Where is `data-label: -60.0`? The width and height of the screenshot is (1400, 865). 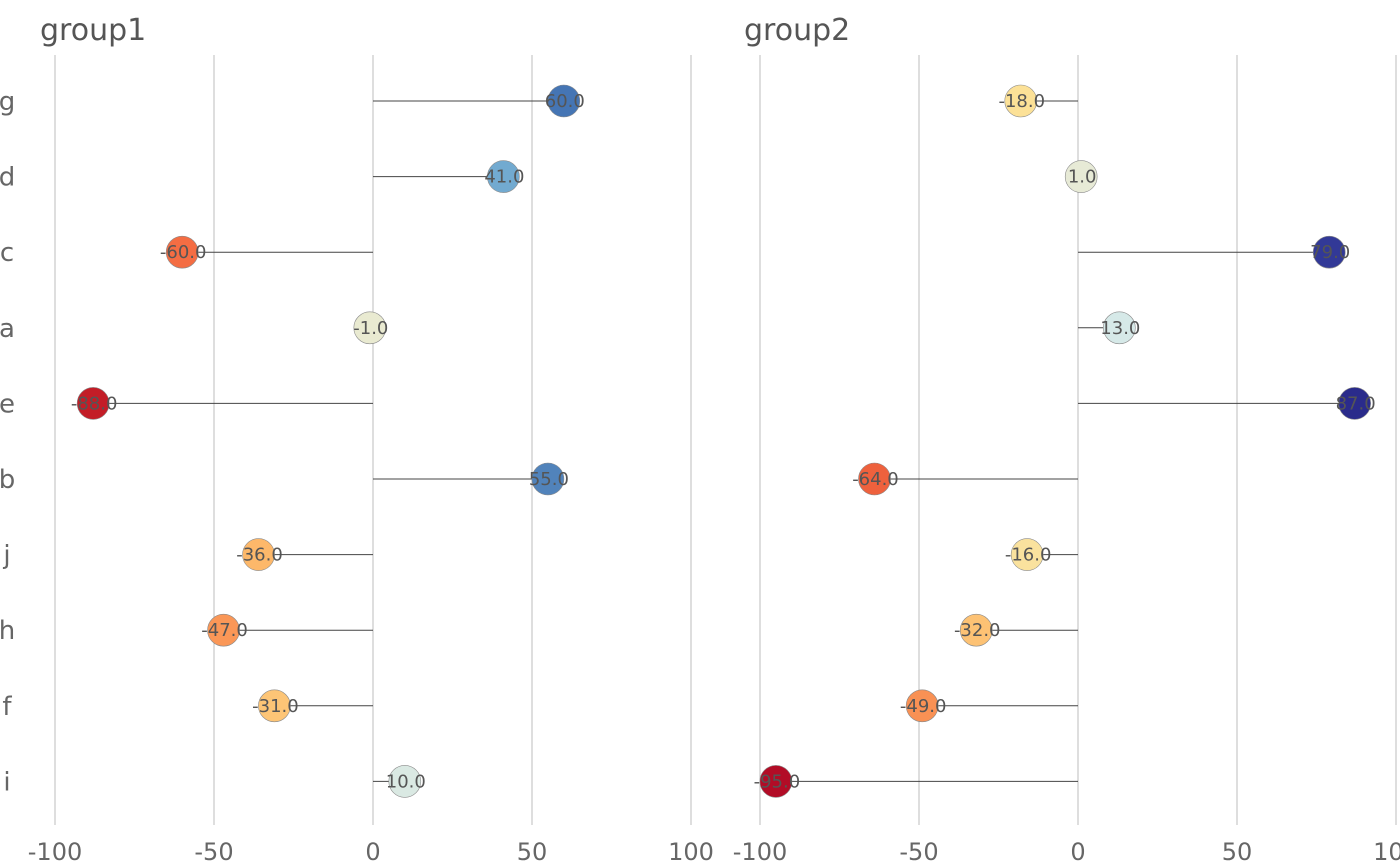 data-label: -60.0 is located at coordinates (183, 252).